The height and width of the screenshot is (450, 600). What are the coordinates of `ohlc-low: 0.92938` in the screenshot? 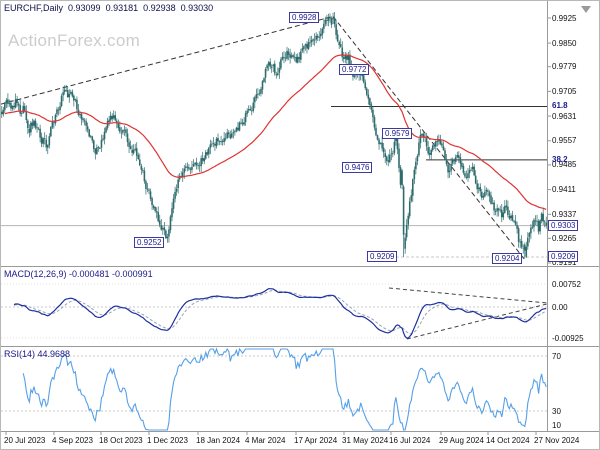 It's located at (159, 8).